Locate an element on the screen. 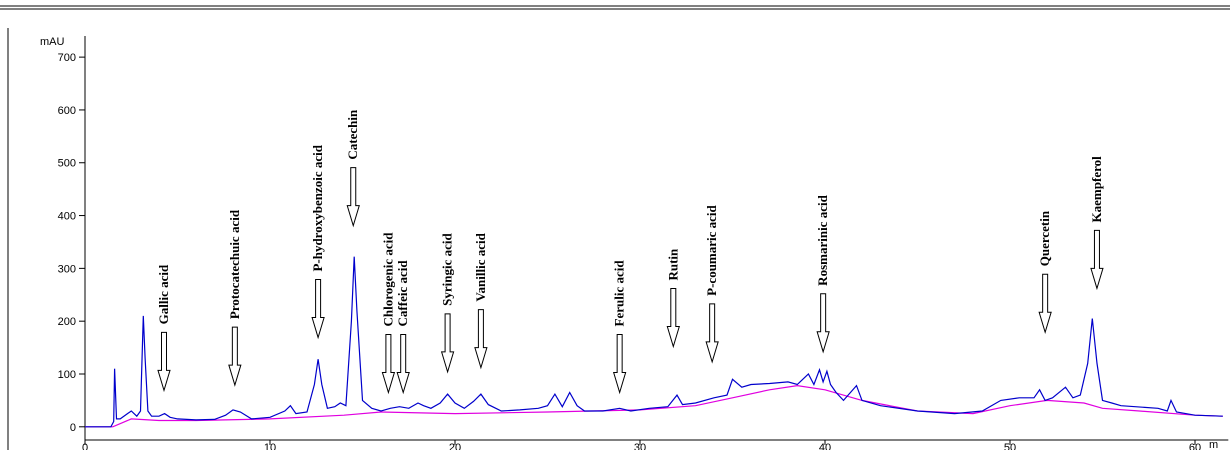 This screenshot has width=1230, height=450. annotation-label: Ferulic acid is located at coordinates (619, 293).